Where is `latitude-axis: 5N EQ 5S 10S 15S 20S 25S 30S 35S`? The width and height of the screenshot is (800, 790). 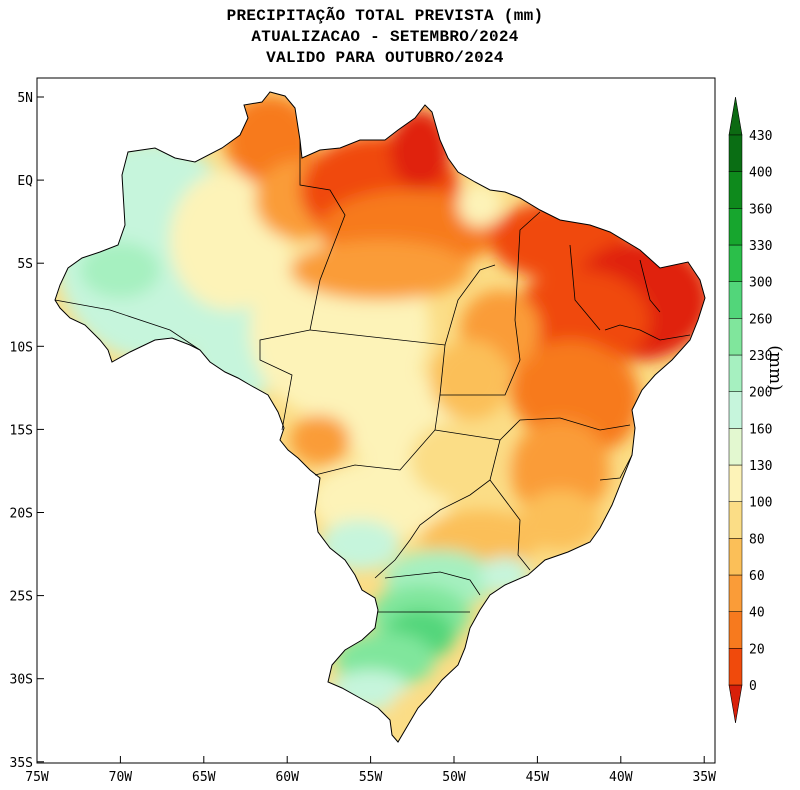 latitude-axis: 5N EQ 5S 10S 15S 20S 25S 30S 35S is located at coordinates (27, 431).